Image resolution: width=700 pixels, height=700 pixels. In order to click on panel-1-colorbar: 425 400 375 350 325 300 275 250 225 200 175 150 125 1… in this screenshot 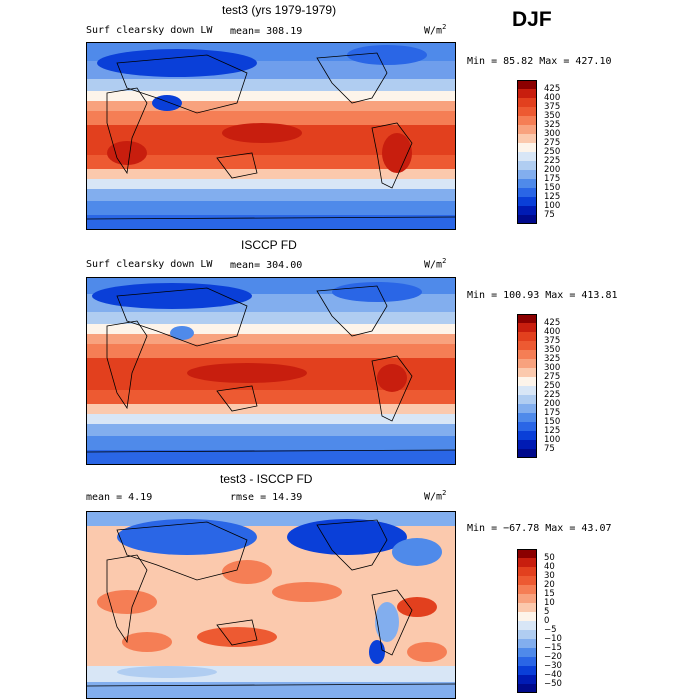, I will do `click(557, 152)`.